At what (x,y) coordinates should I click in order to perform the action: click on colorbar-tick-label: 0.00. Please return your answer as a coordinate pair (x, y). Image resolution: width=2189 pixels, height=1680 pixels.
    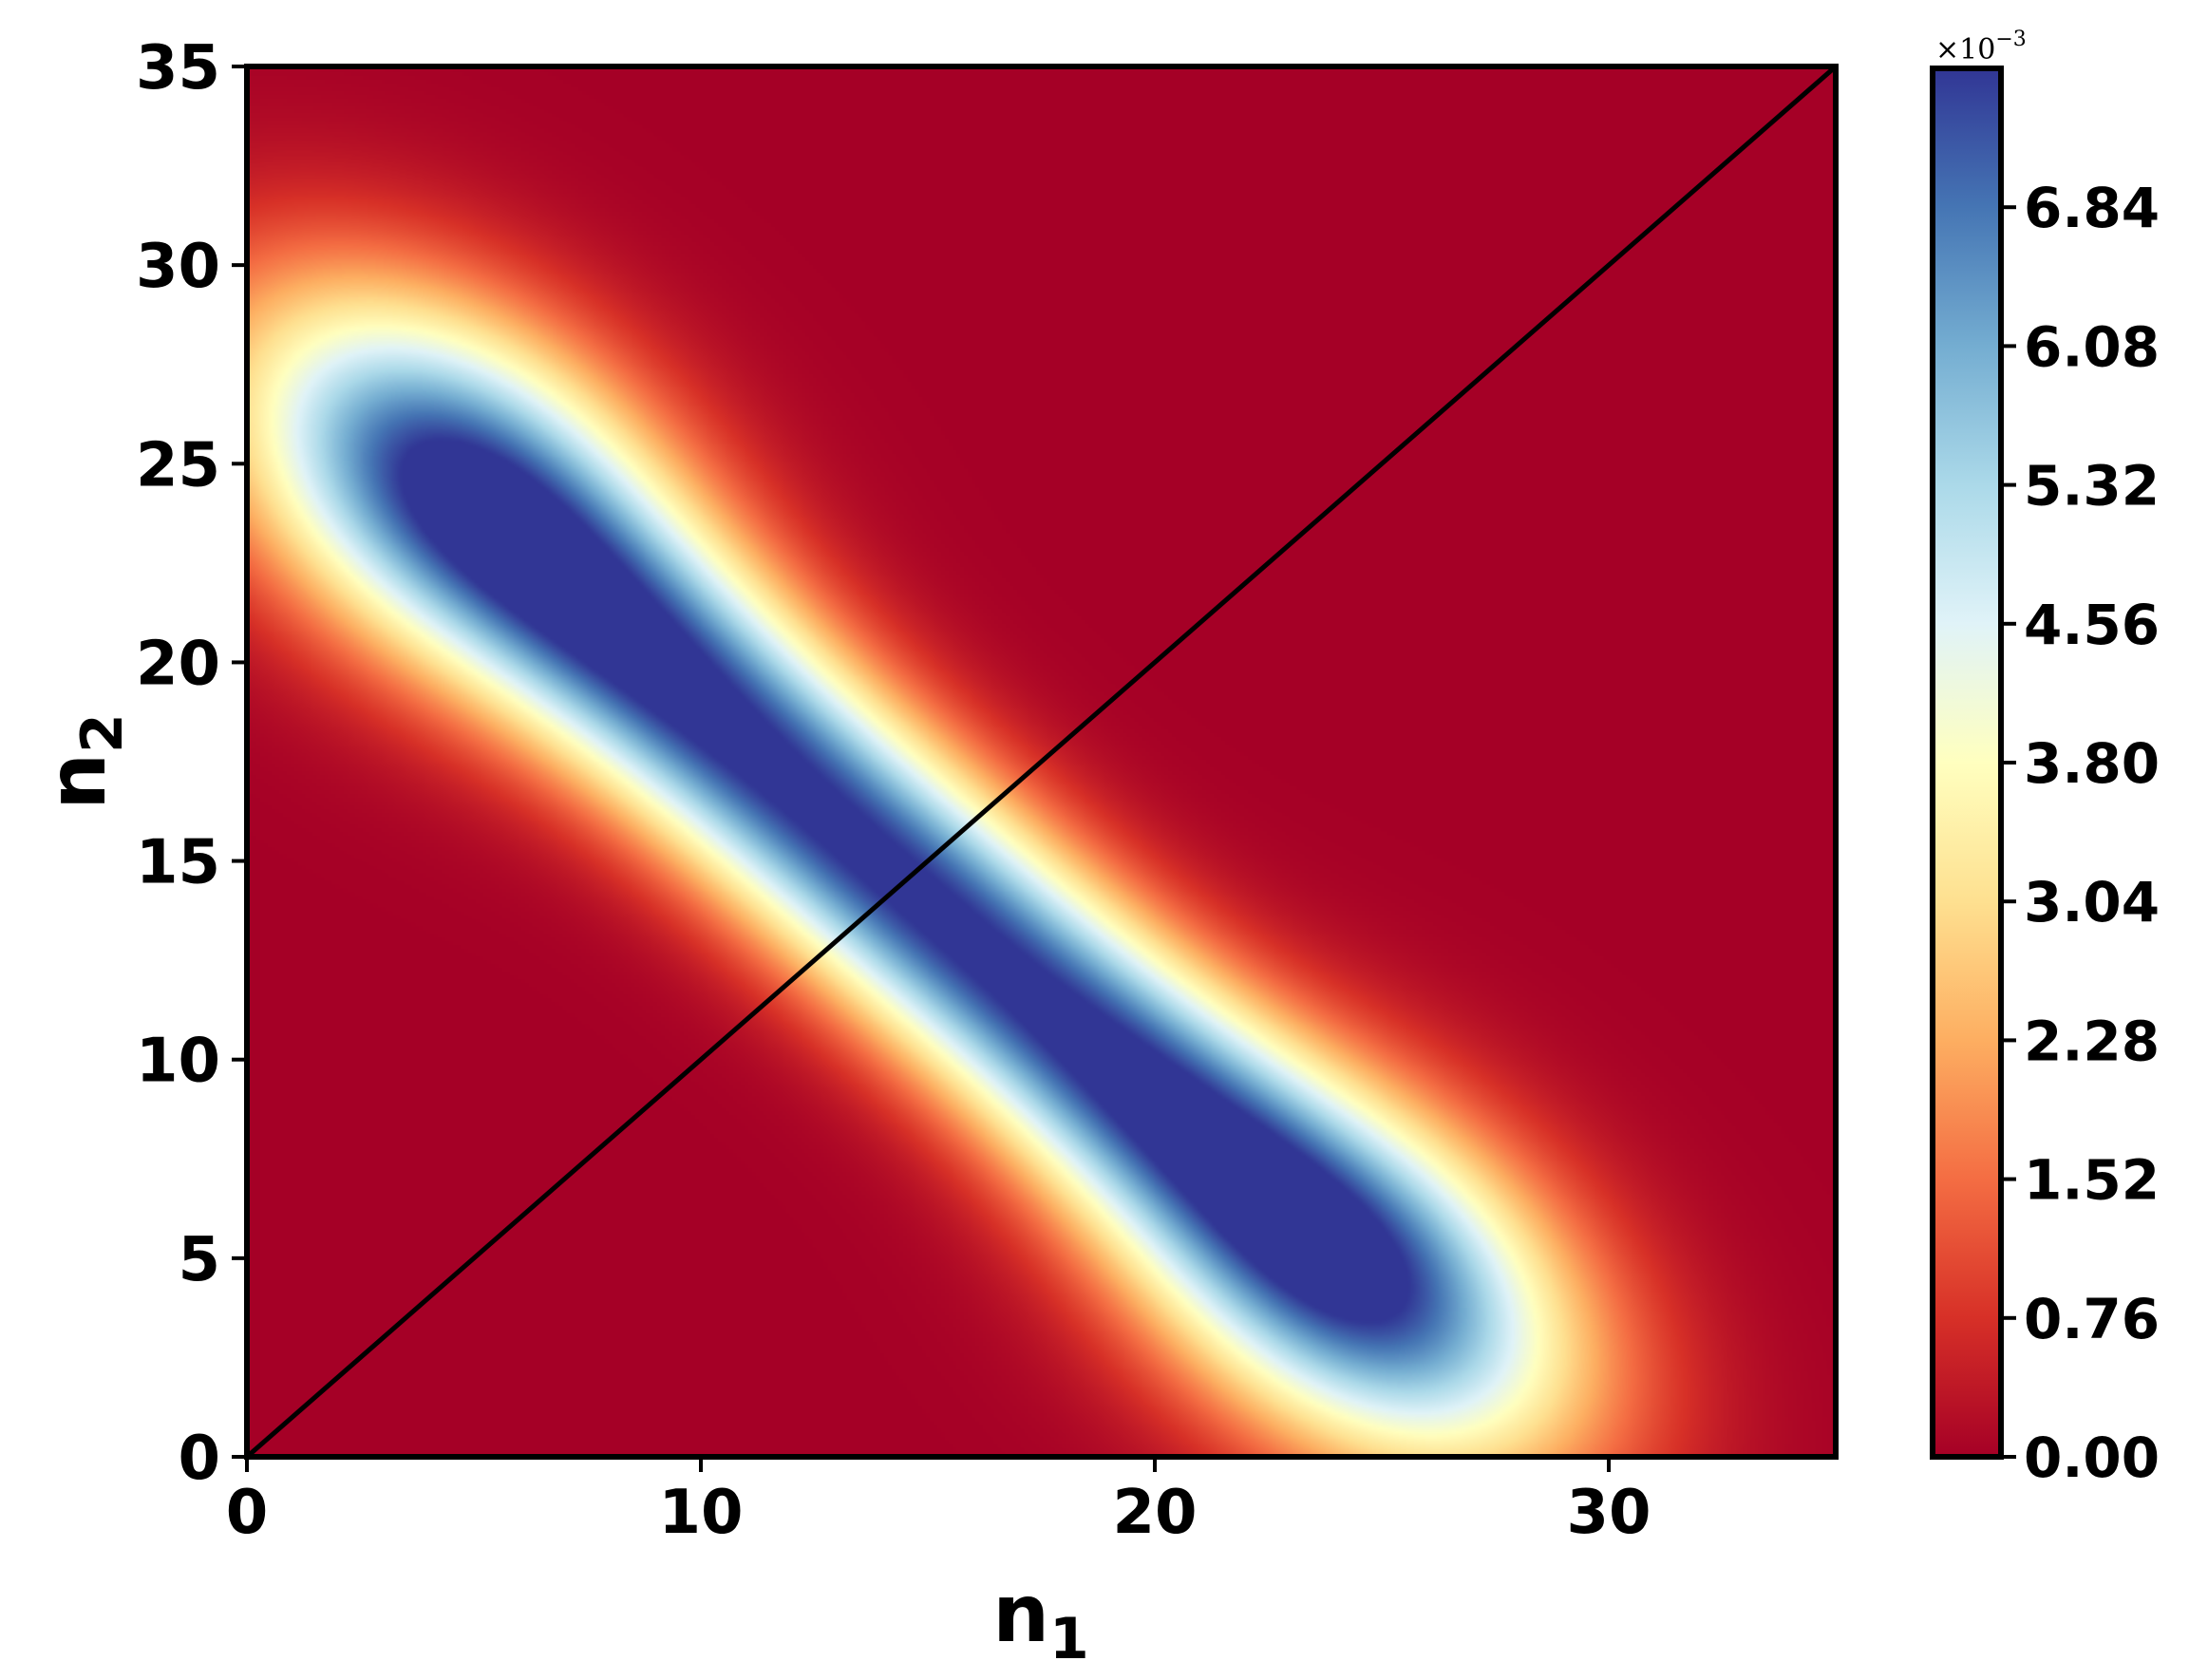
    Looking at the image, I should click on (2092, 1457).